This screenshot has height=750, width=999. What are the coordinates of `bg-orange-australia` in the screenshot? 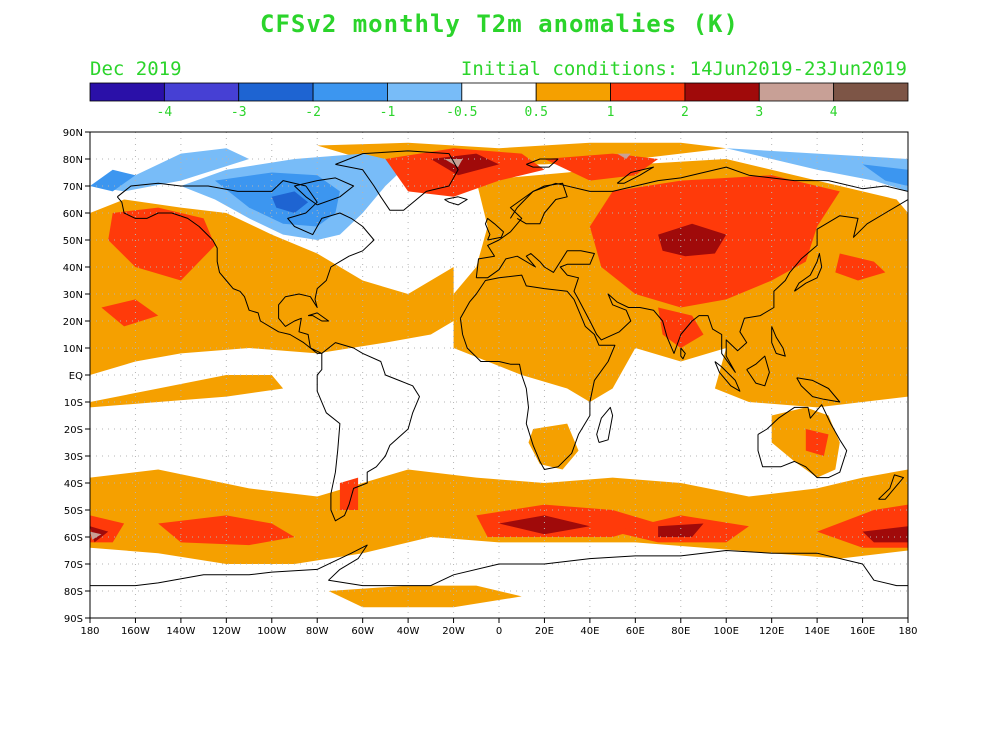 It's located at (805, 442).